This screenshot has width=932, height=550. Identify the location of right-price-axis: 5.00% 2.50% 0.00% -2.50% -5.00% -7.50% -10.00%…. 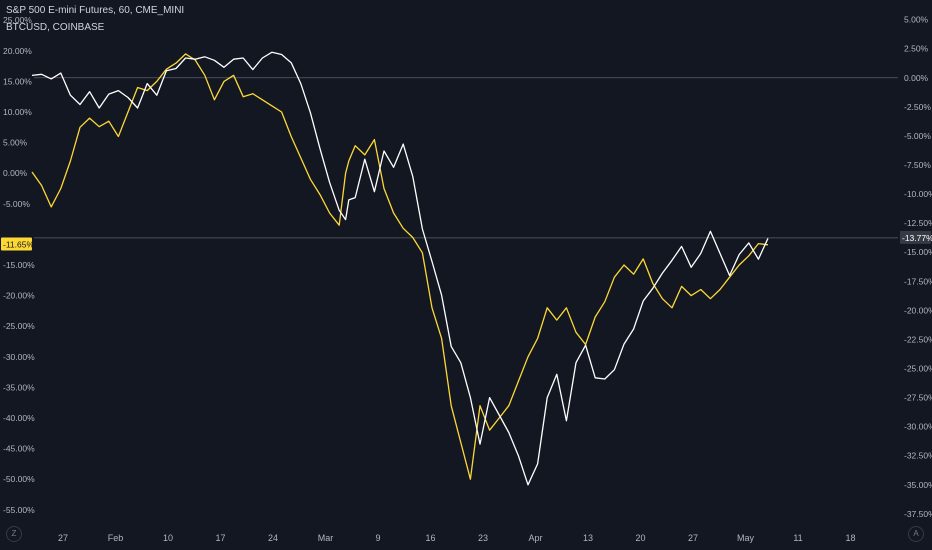
(918, 267).